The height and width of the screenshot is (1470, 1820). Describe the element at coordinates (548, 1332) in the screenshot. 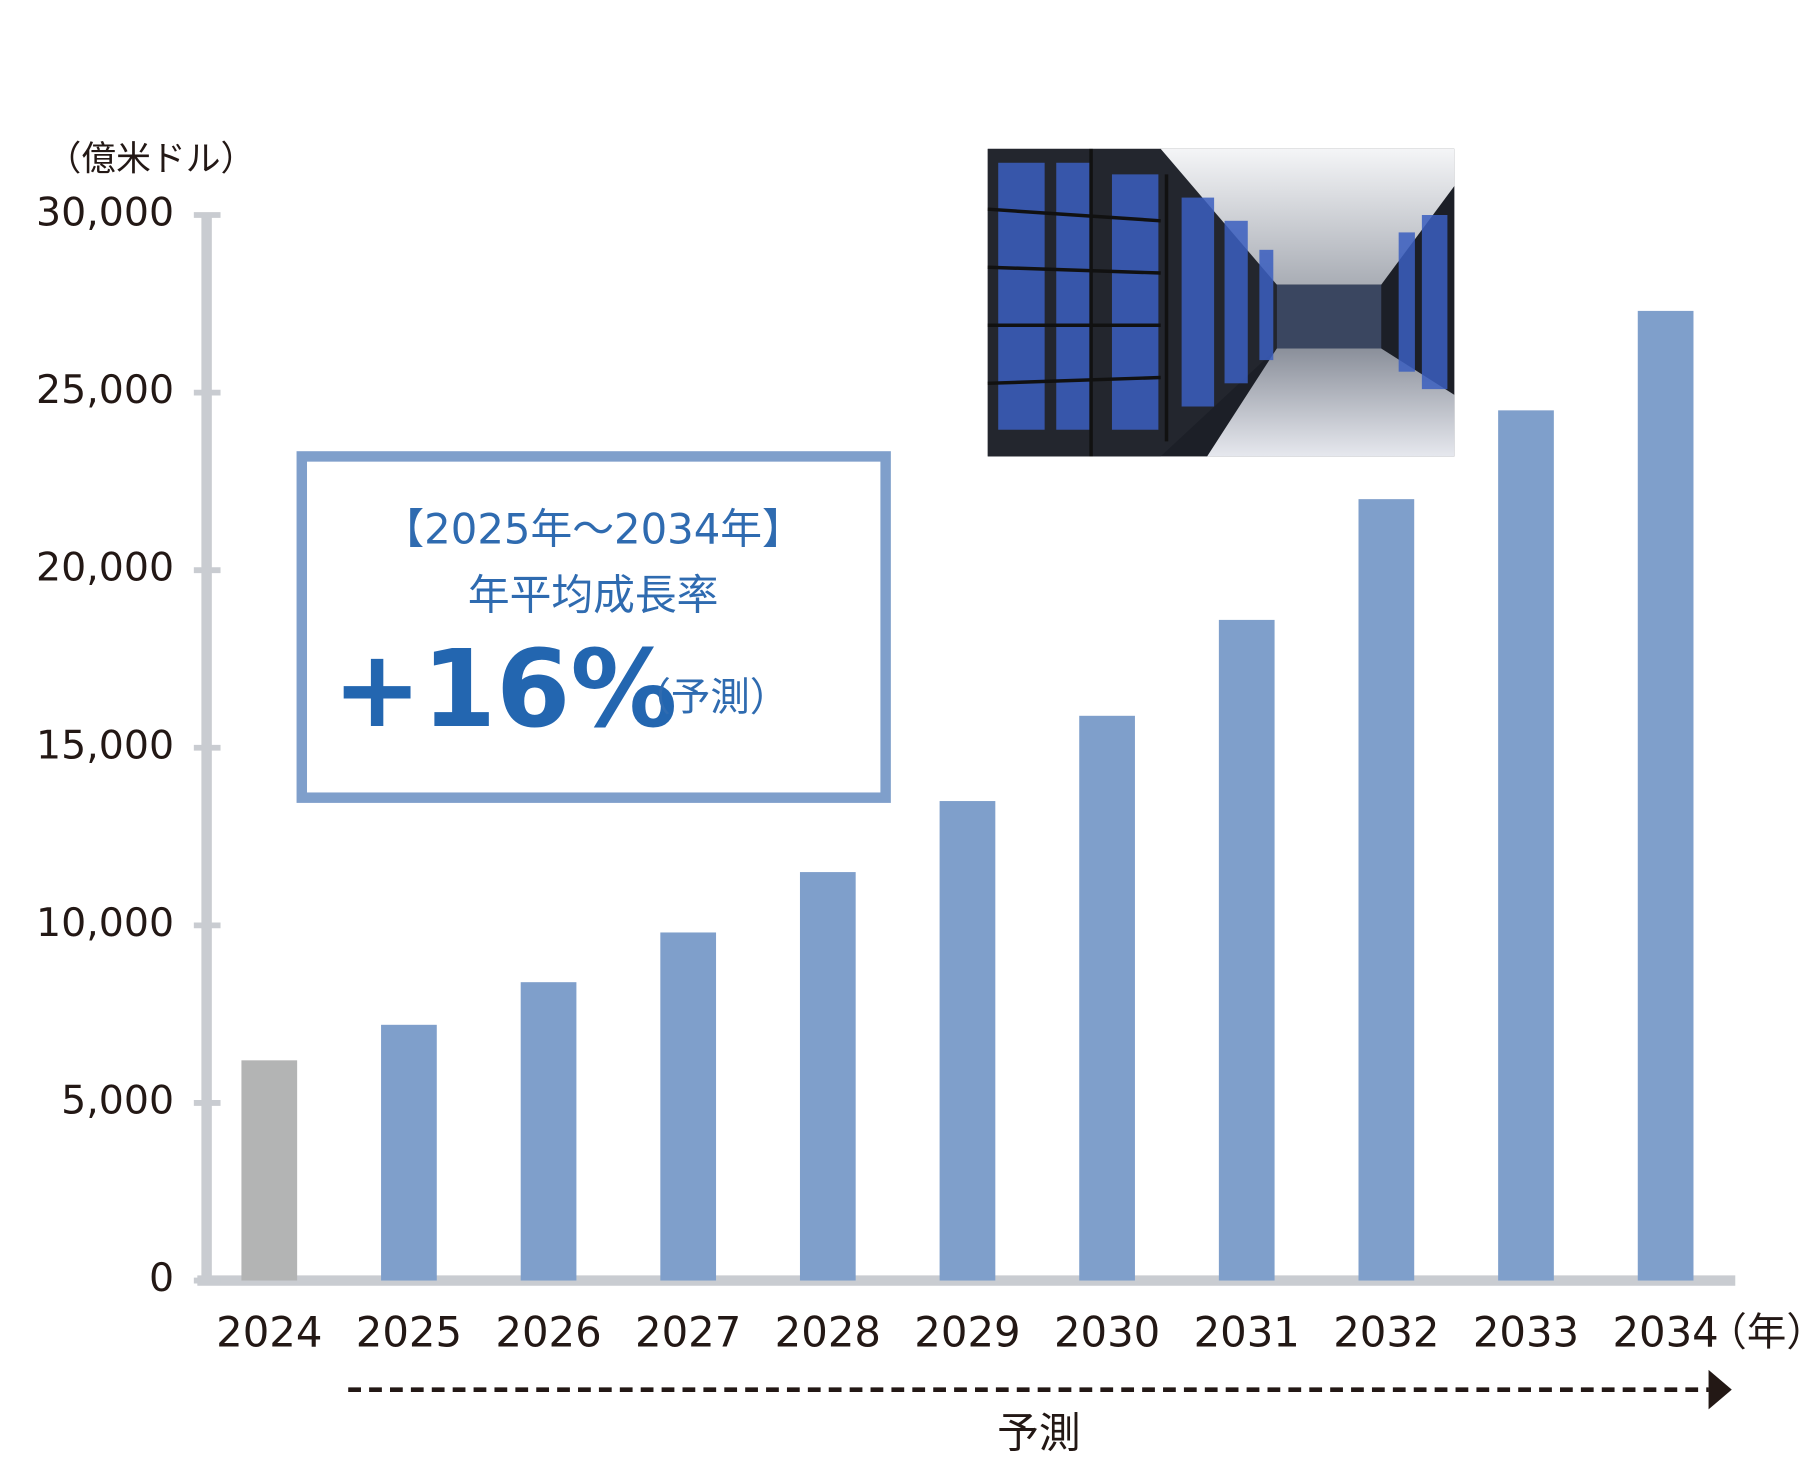

I see `x-tick-label: 2026` at that location.